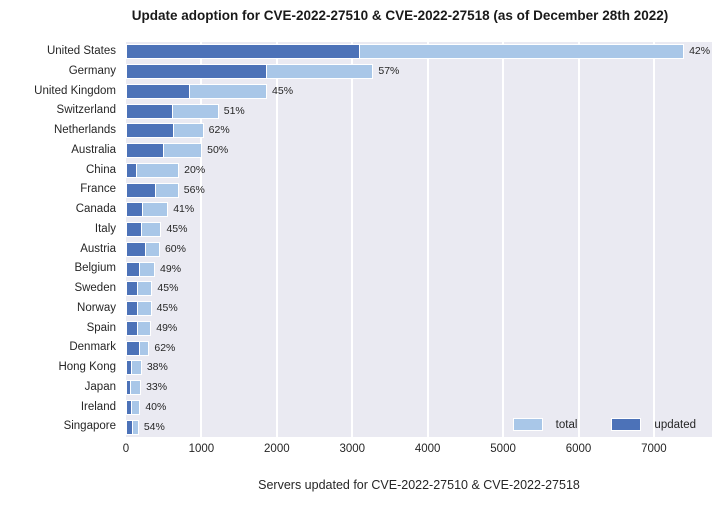  What do you see at coordinates (419, 171) in the screenshot?
I see `bar-row: 20%` at bounding box center [419, 171].